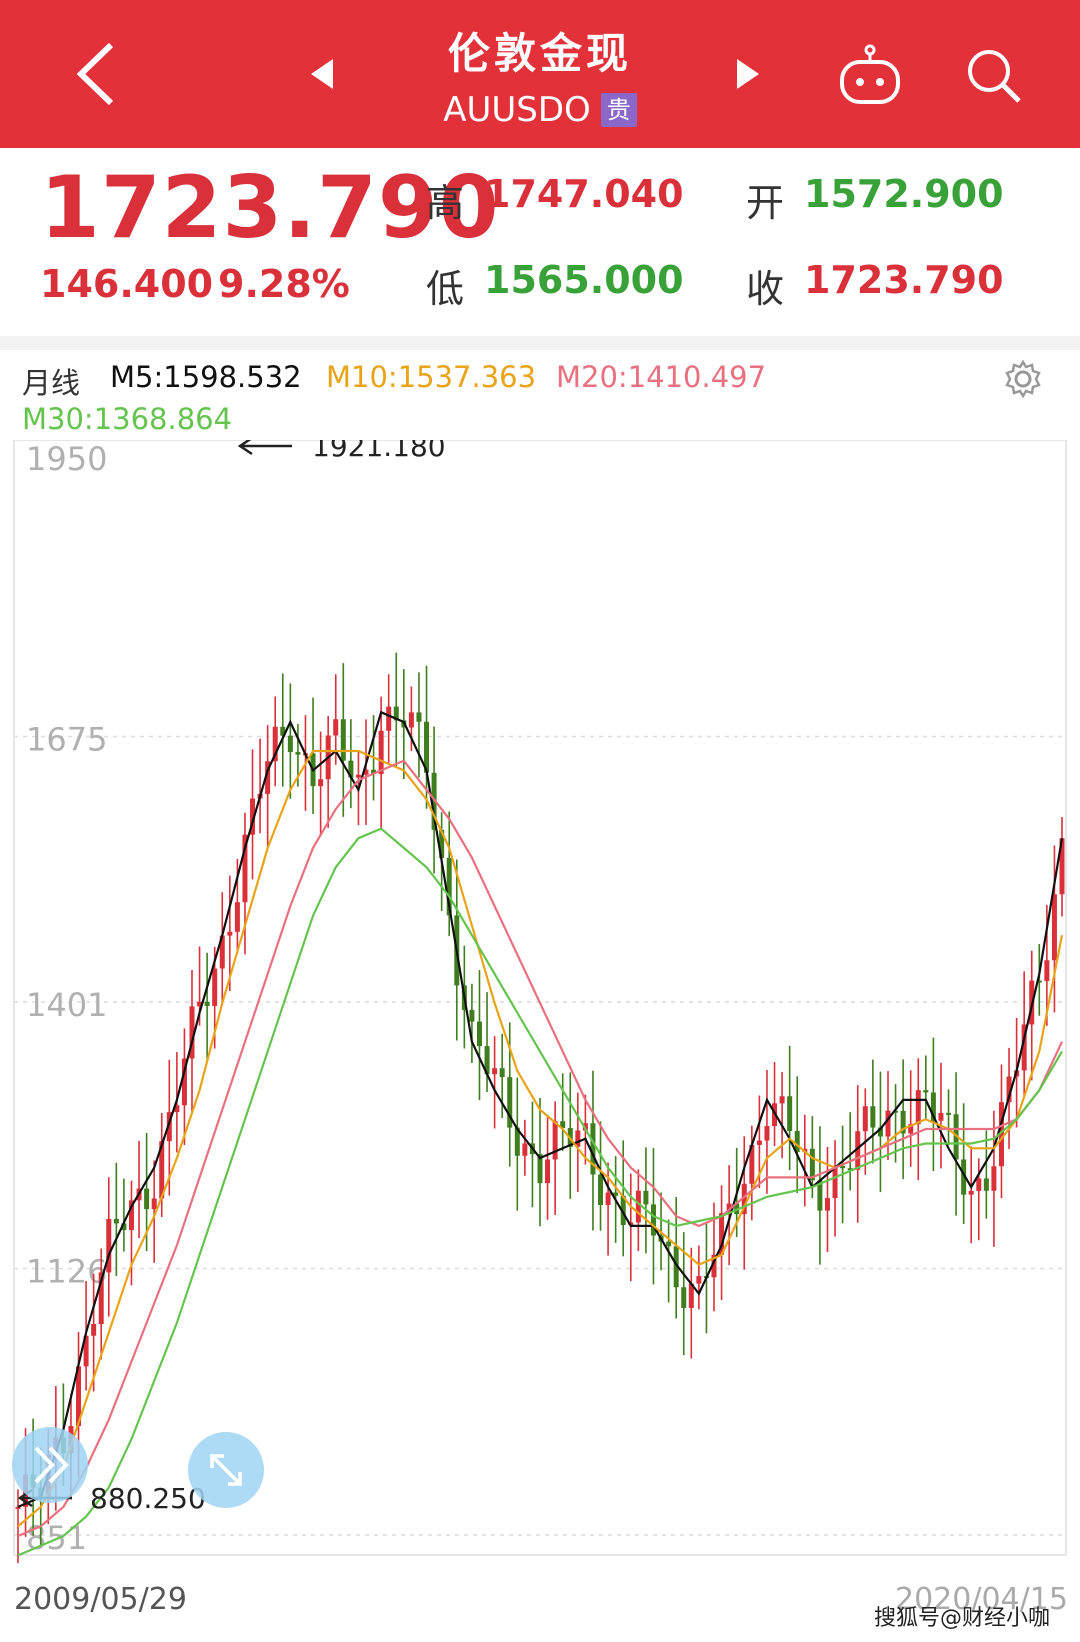  What do you see at coordinates (584, 280) in the screenshot?
I see `low-value: 1565.000` at bounding box center [584, 280].